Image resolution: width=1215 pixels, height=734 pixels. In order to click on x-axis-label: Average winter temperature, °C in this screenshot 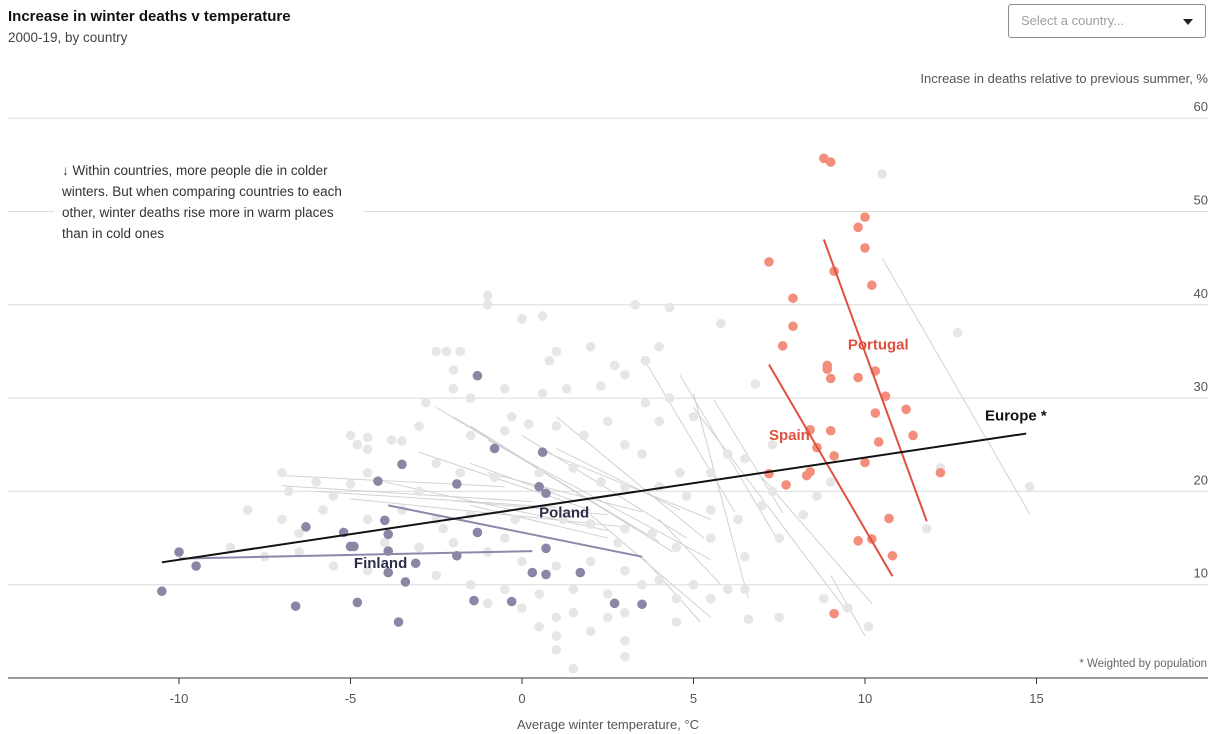, I will do `click(608, 724)`.